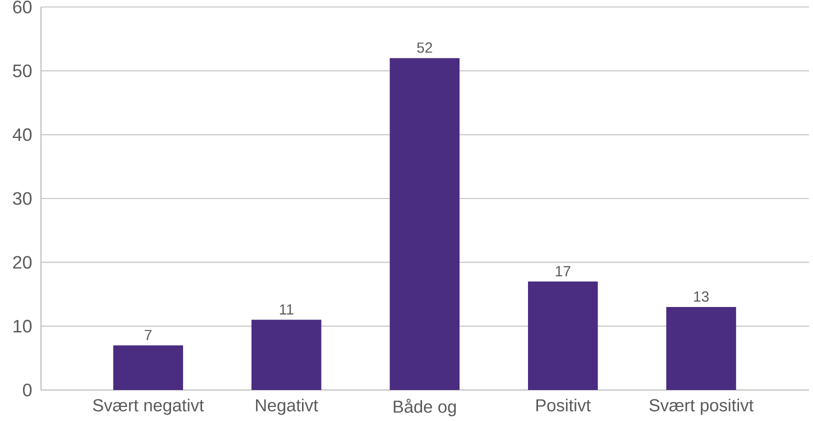 Image resolution: width=813 pixels, height=421 pixels. I want to click on x-tick-label: Svært negativt, so click(148, 406).